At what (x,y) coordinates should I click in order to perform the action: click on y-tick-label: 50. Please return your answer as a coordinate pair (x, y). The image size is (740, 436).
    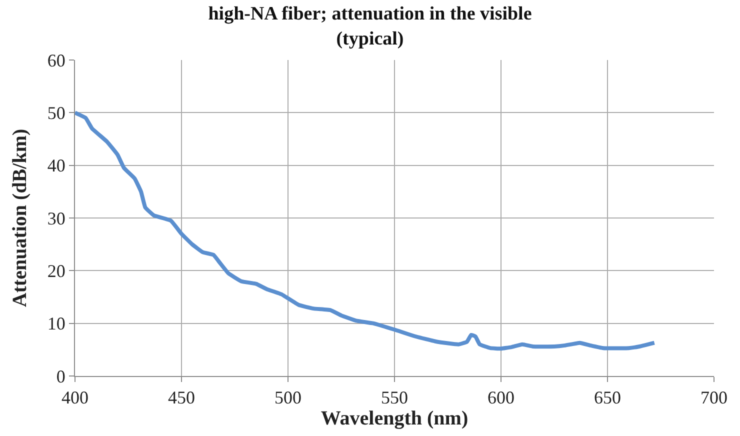
    Looking at the image, I should click on (56, 112).